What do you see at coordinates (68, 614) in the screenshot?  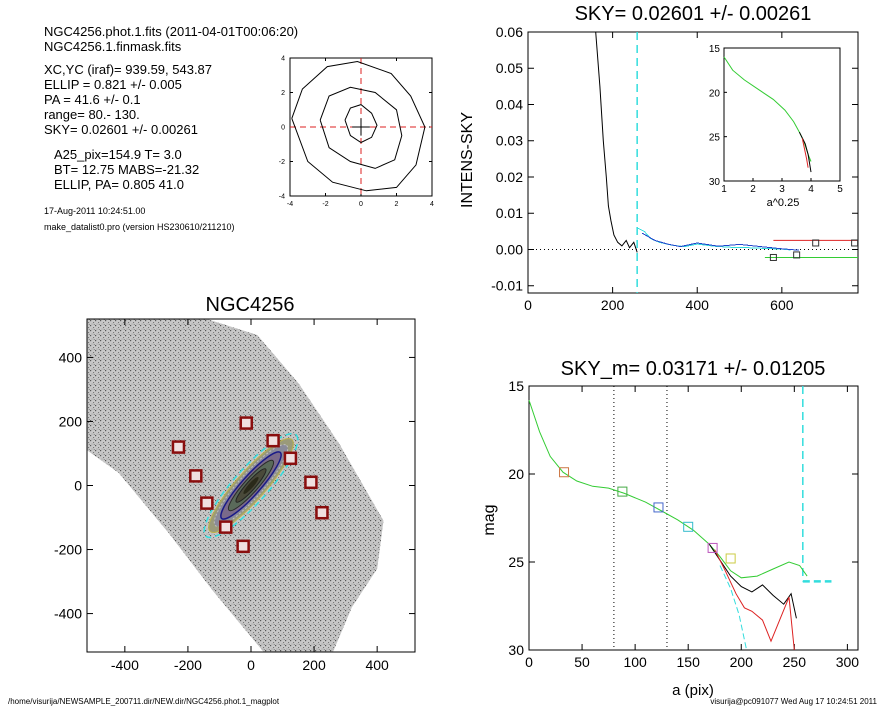 I see `y-tick-label: -400` at bounding box center [68, 614].